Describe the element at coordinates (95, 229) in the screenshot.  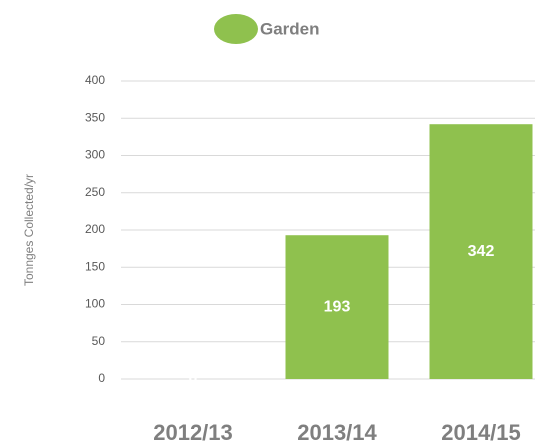
I see `y-tick-label: 200` at that location.